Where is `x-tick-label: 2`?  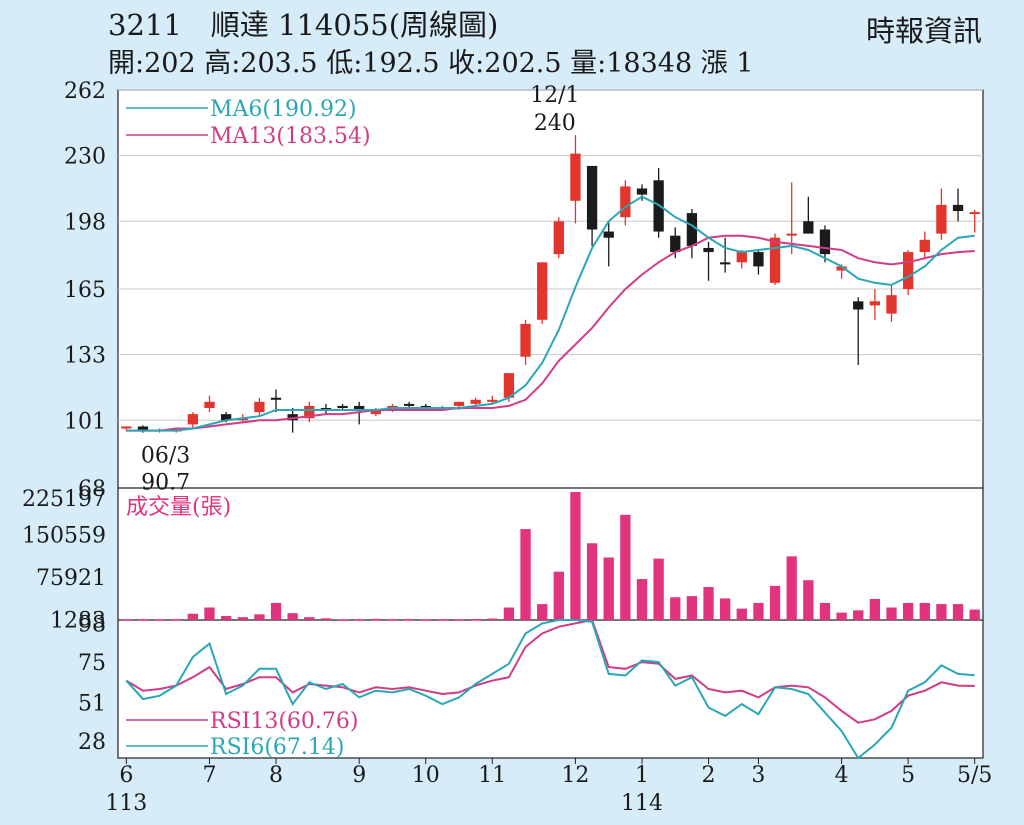
x-tick-label: 2 is located at coordinates (709, 775).